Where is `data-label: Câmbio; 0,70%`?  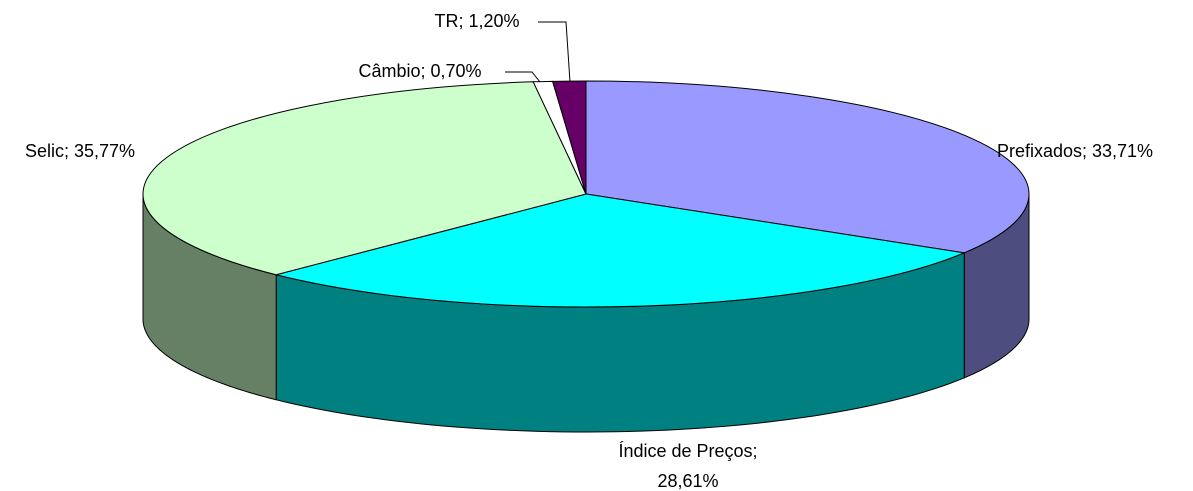 data-label: Câmbio; 0,70% is located at coordinates (419, 71).